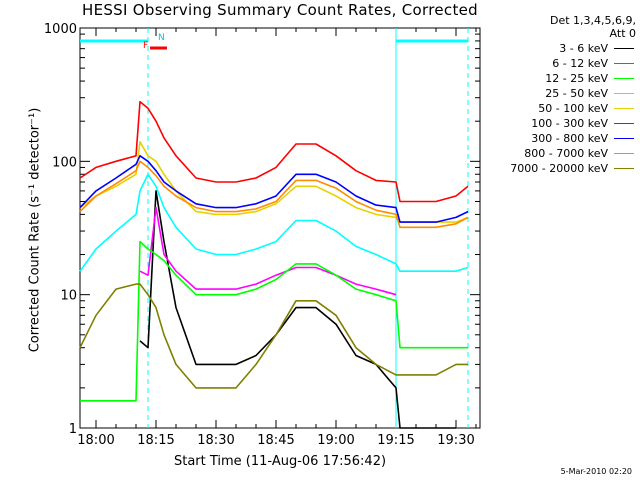  What do you see at coordinates (583, 48) in the screenshot?
I see `legend-entry-label: 3 - 6 keV` at bounding box center [583, 48].